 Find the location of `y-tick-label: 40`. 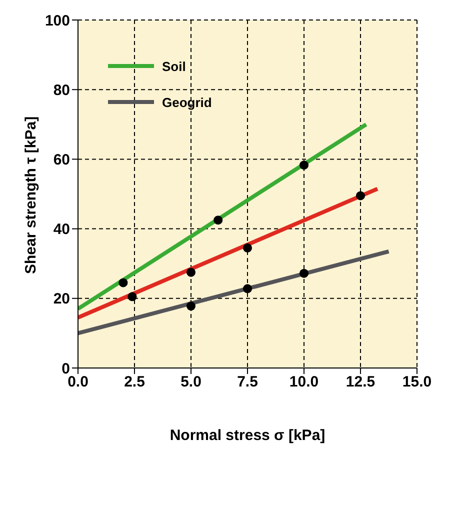

y-tick-label: 40 is located at coordinates (61, 229).